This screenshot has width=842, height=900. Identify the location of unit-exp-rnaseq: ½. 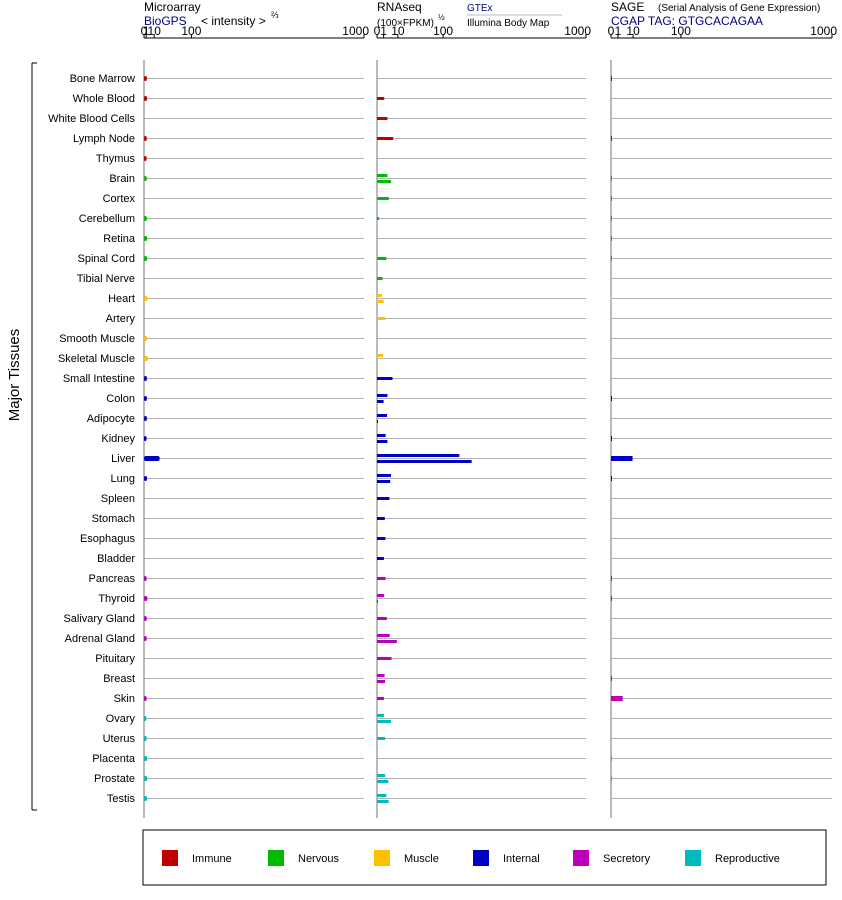
(441, 17).